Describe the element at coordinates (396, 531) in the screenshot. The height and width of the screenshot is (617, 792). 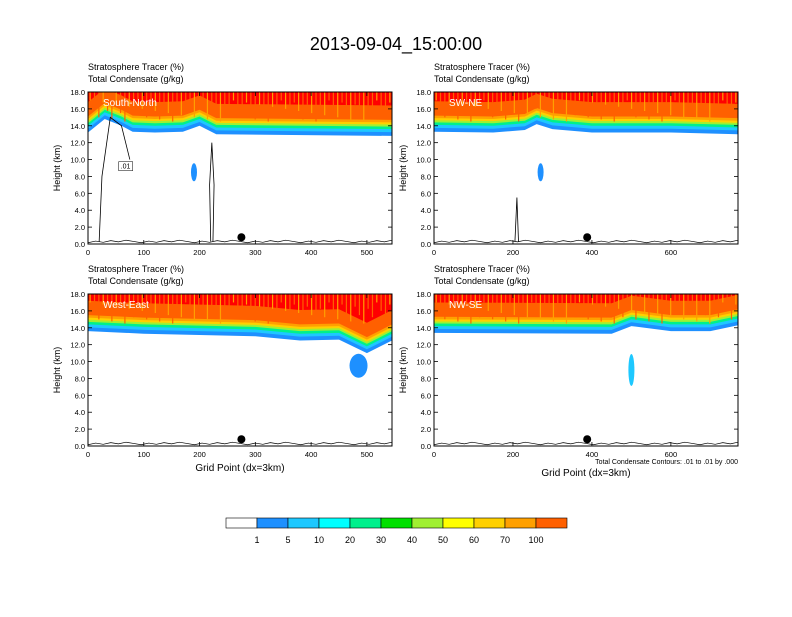
I see `colorbar: 1 5 10 20 30 40 50 60 70 100` at that location.